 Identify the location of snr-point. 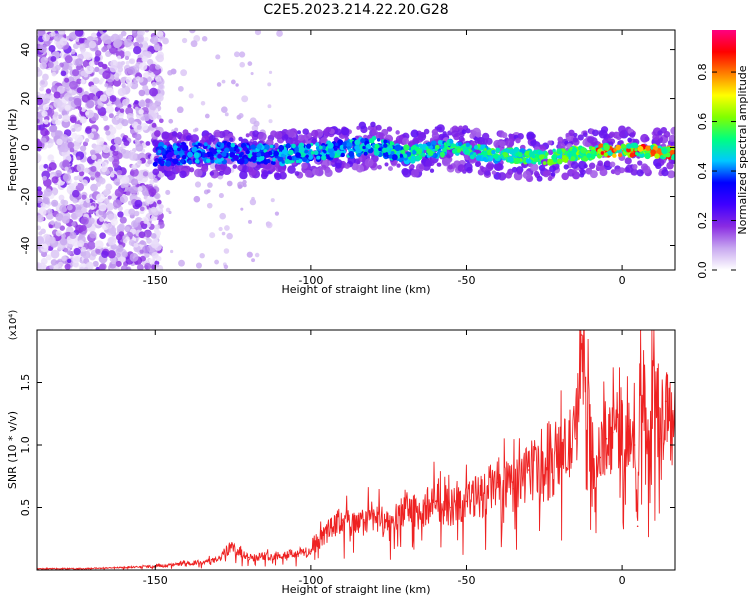
(513, 488).